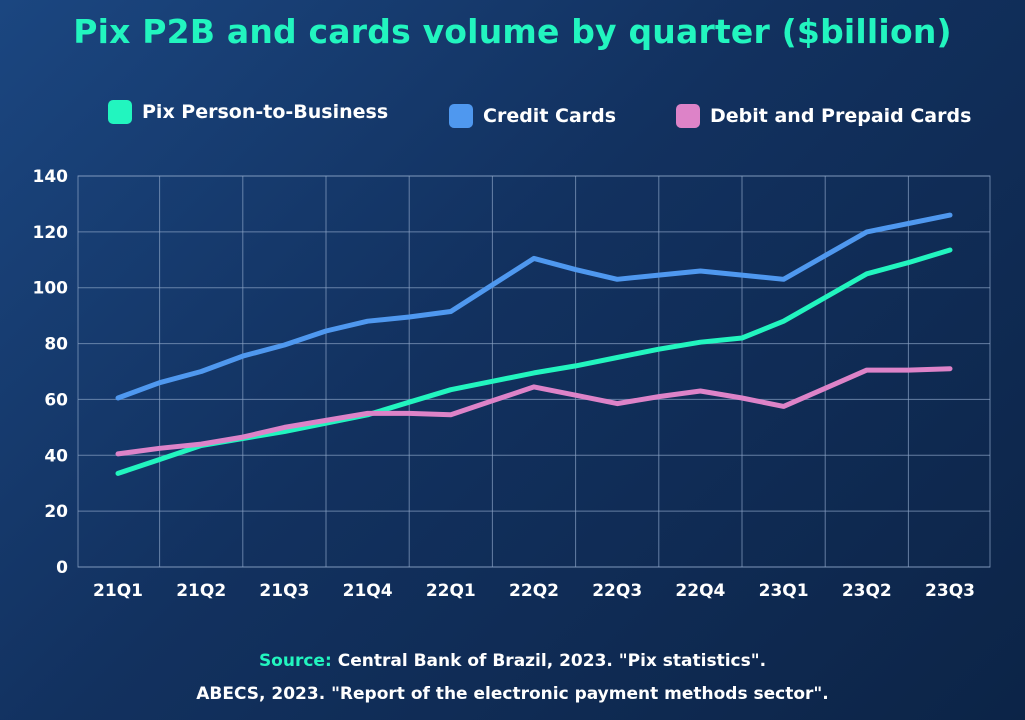 The height and width of the screenshot is (720, 1025). What do you see at coordinates (368, 591) in the screenshot?
I see `x-tick-label: 21Q4` at bounding box center [368, 591].